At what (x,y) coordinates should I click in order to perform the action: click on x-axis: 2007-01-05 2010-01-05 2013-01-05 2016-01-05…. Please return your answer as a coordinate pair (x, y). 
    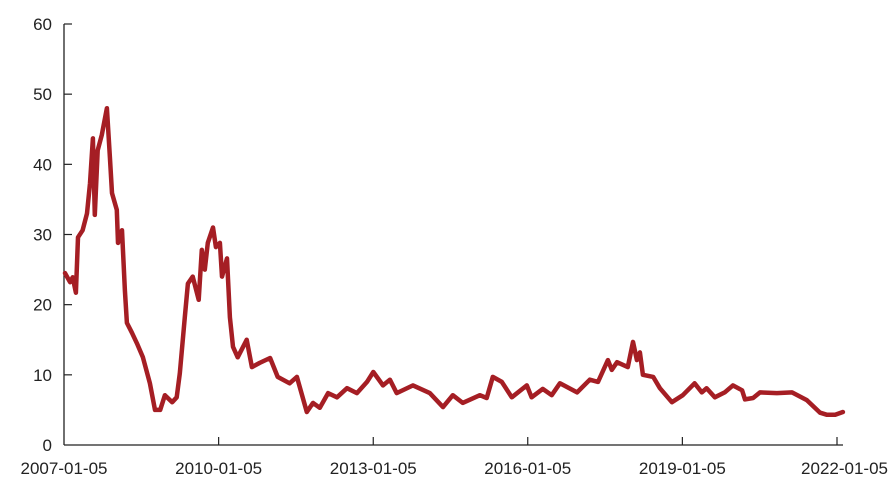
    Looking at the image, I should click on (454, 457).